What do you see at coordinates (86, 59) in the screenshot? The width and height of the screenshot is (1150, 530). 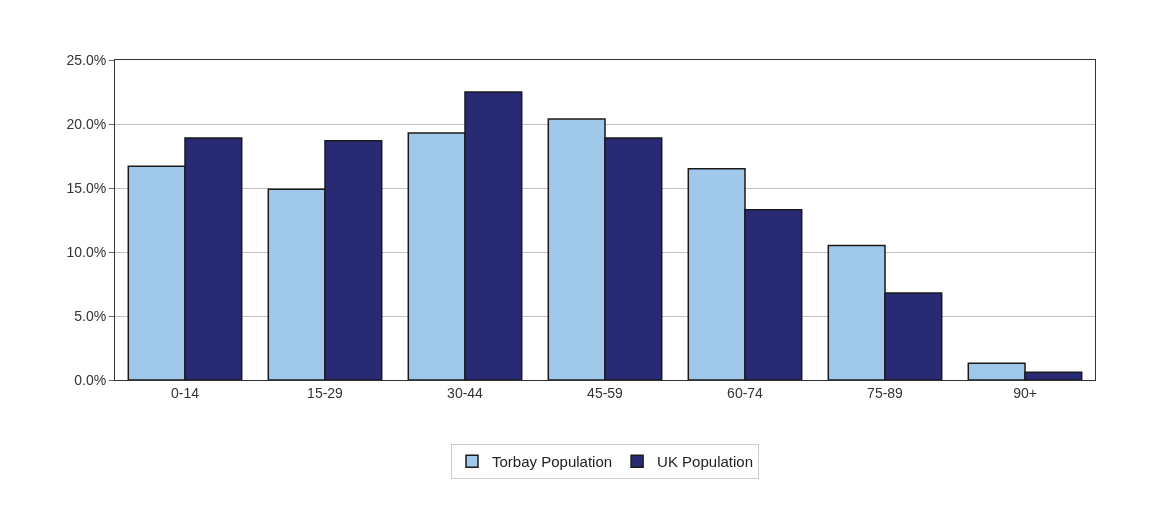 I see `y-tick-label: 25.0%` at bounding box center [86, 59].